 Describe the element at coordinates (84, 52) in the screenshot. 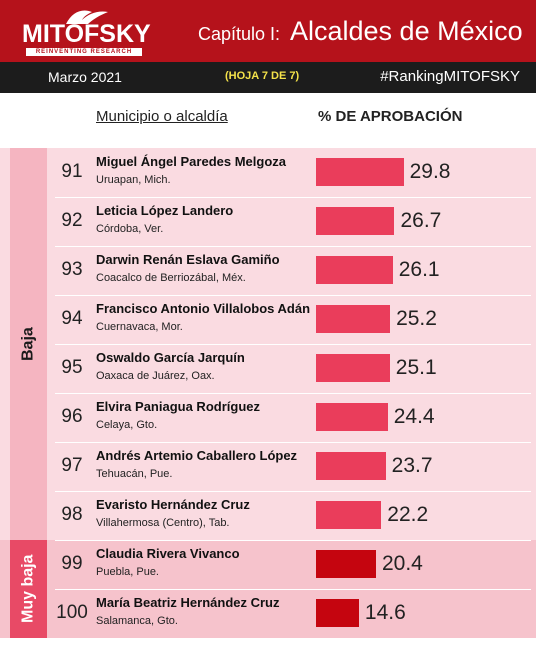

I see `logo-subtitle: REINVENTING RESEARCH` at that location.